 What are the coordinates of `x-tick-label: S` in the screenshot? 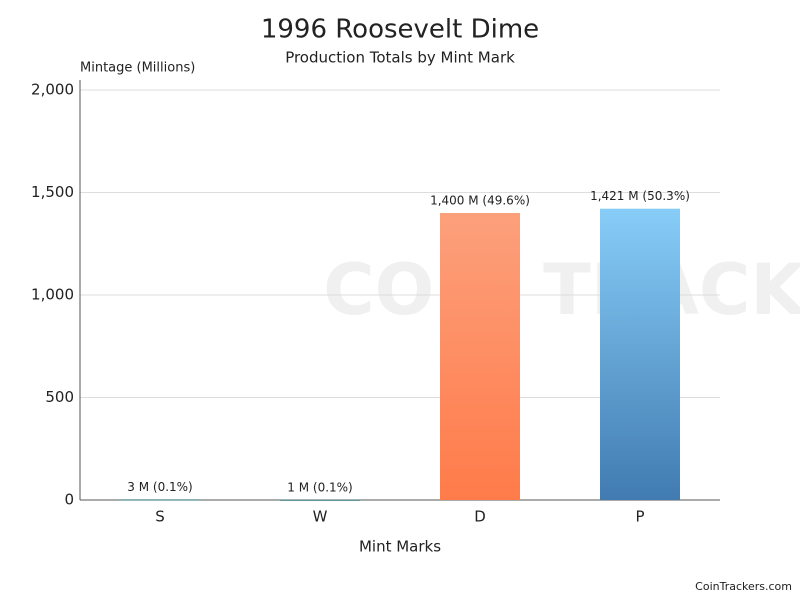 It's located at (160, 517).